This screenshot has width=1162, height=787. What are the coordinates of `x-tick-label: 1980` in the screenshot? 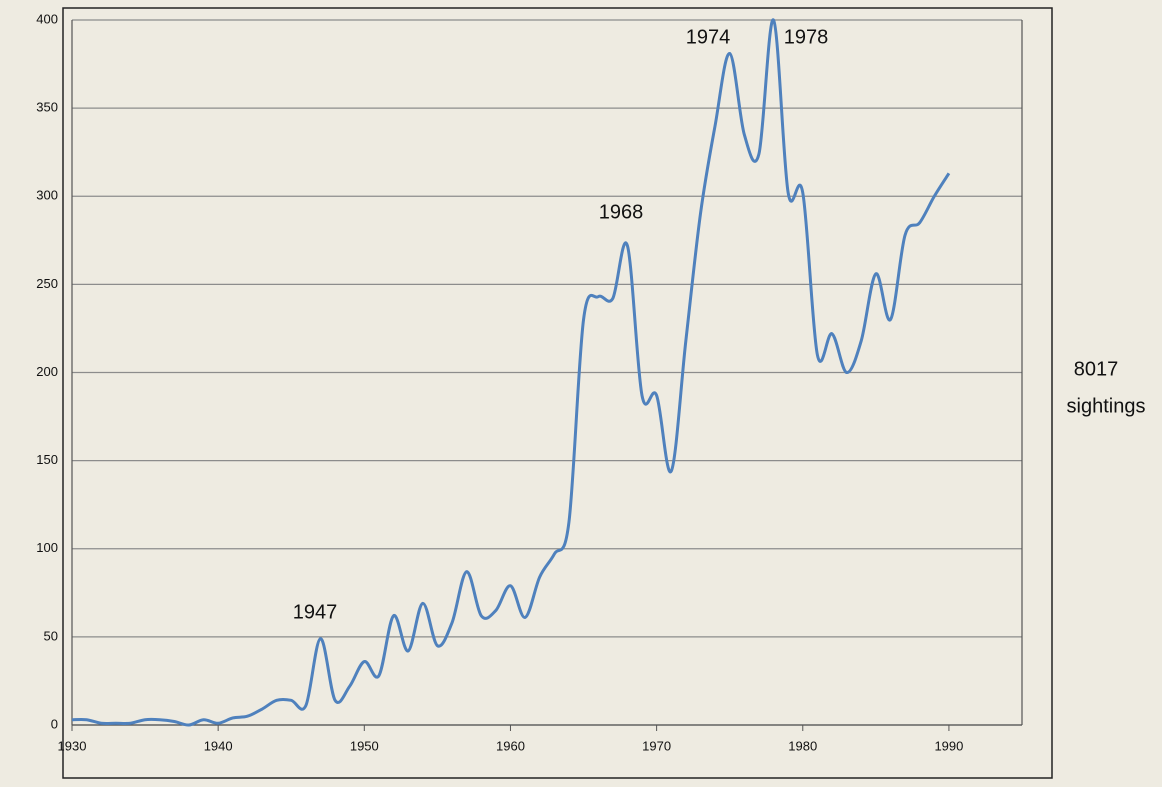 It's located at (802, 745).